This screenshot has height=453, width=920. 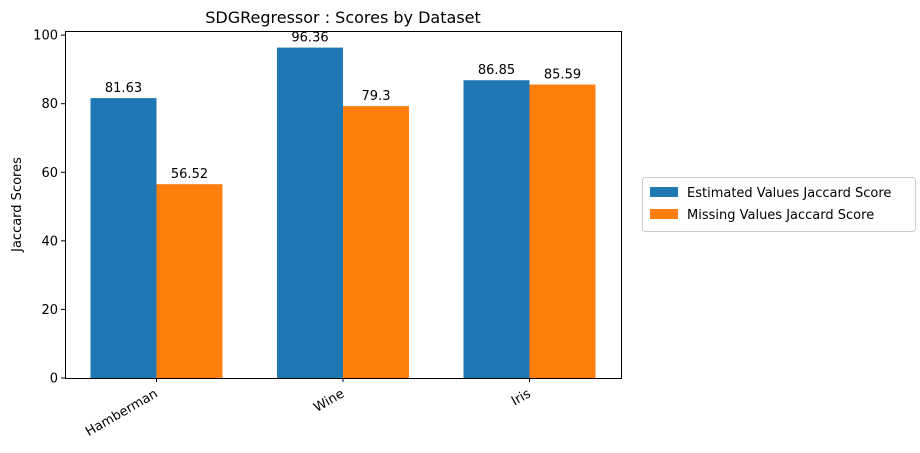 I want to click on data-label: 79.3, so click(x=376, y=96).